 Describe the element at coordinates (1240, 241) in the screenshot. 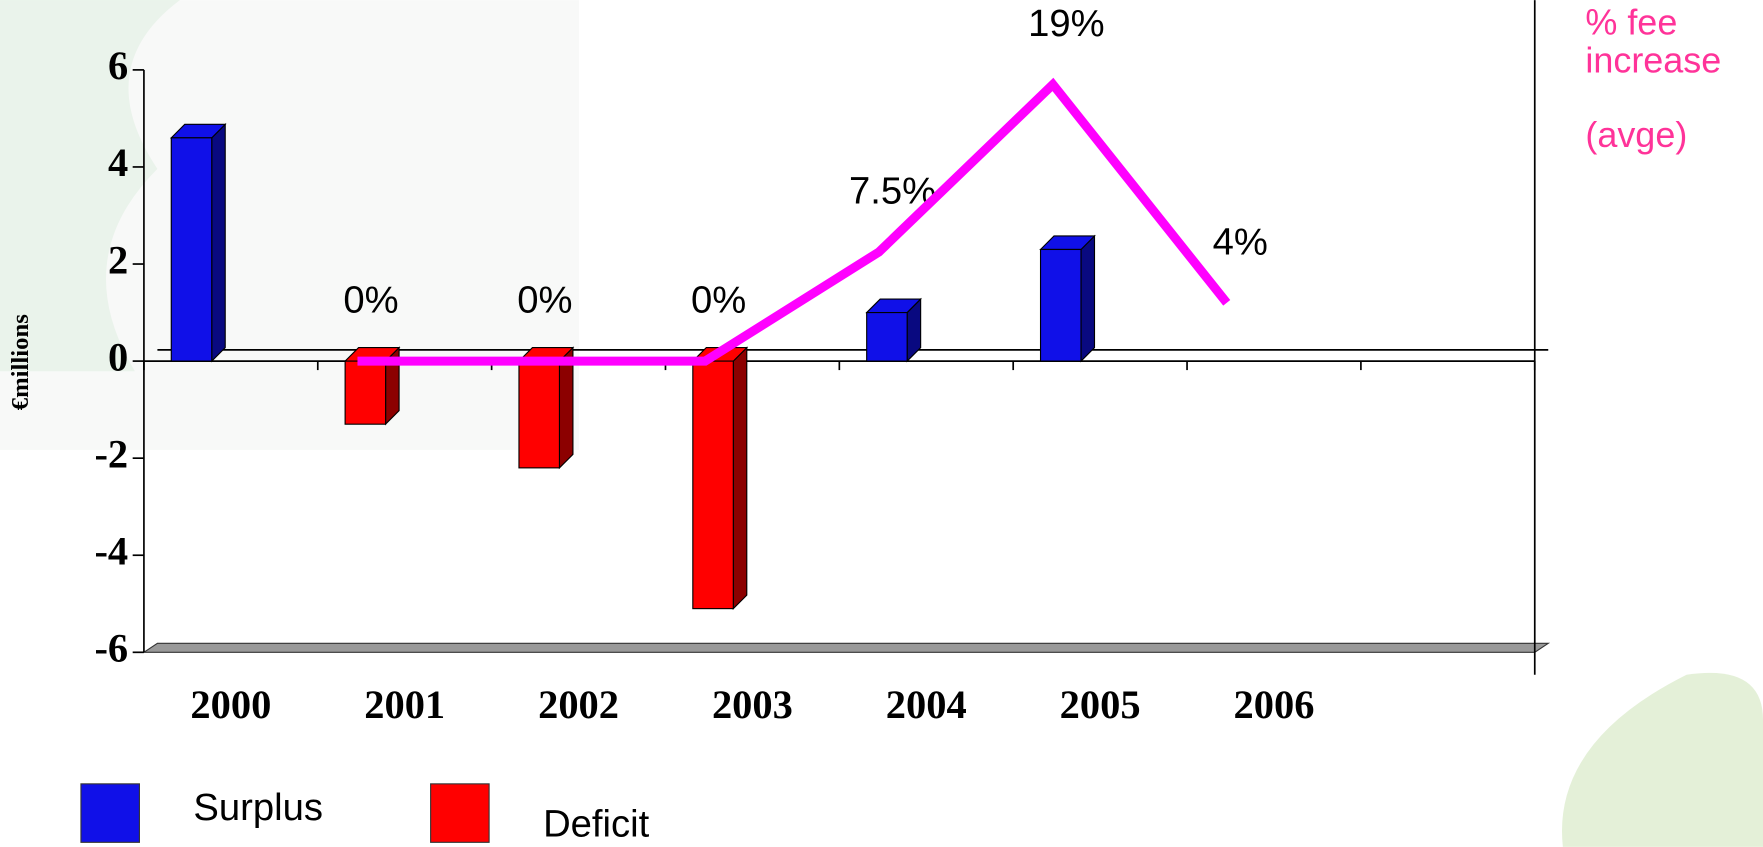

I see `data-label: 4%` at that location.